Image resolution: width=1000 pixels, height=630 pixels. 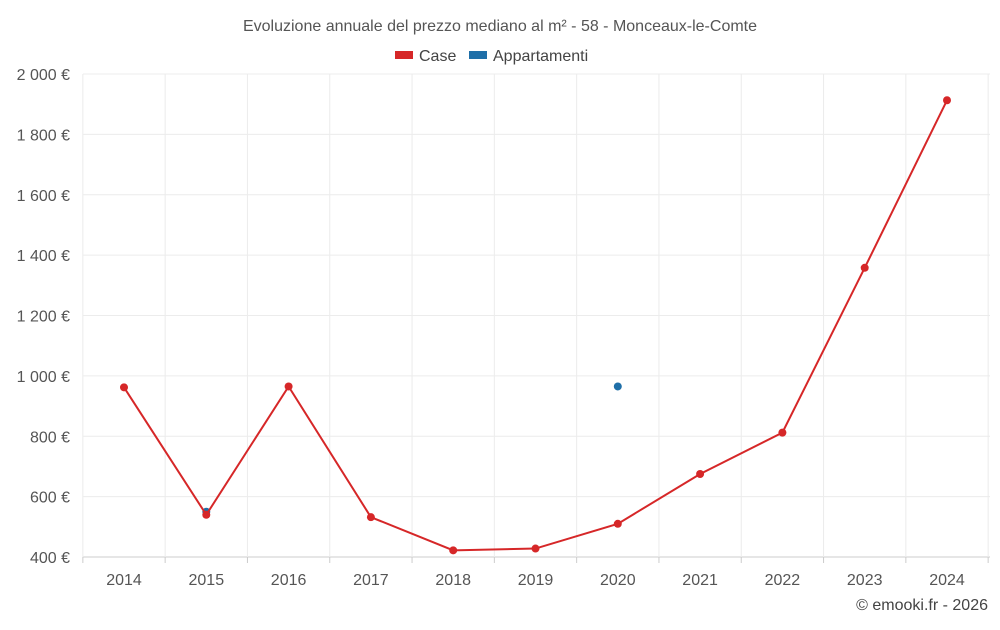 I want to click on legend-label-appartamenti: Appartamenti, so click(x=540, y=56).